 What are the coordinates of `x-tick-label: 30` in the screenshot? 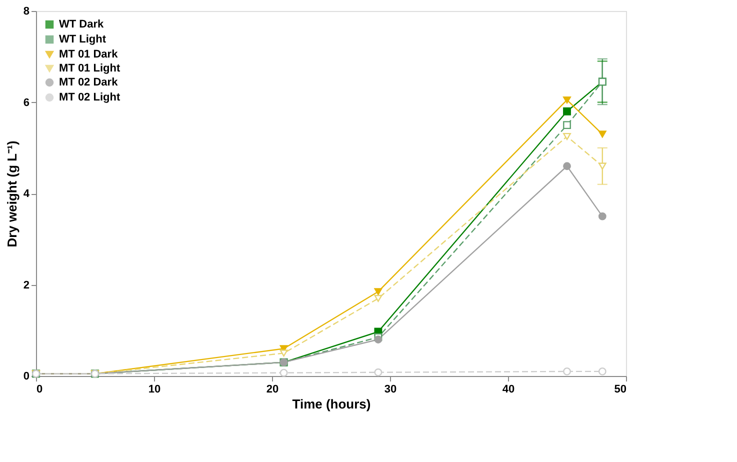 It's located at (390, 390).